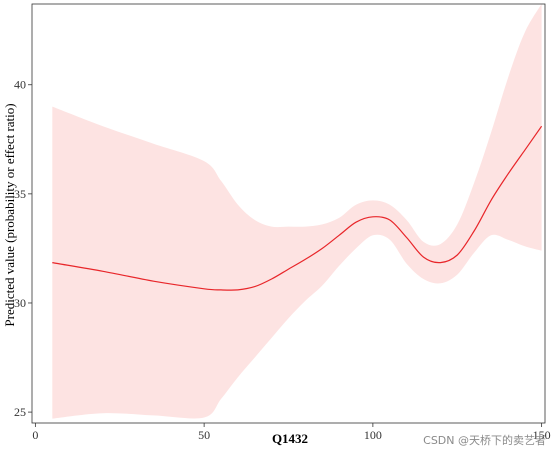  What do you see at coordinates (20, 194) in the screenshot?
I see `y-tick-label: 35` at bounding box center [20, 194].